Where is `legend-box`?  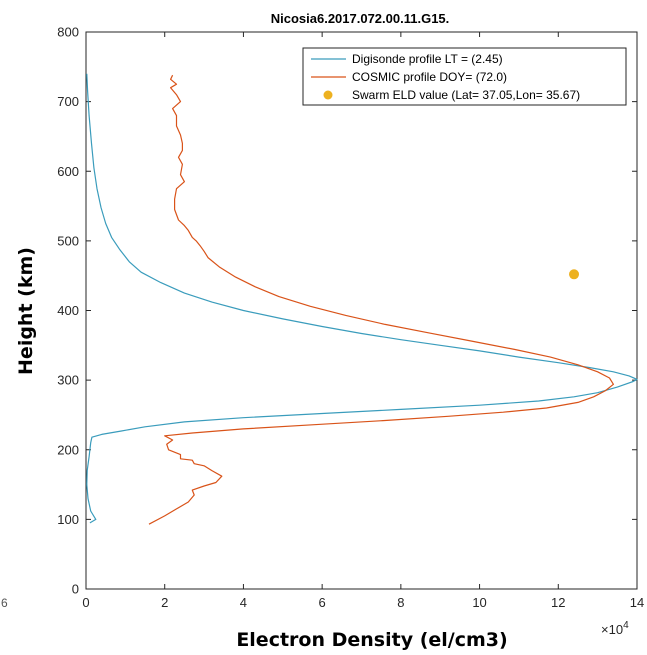
legend-box is located at coordinates (464, 76).